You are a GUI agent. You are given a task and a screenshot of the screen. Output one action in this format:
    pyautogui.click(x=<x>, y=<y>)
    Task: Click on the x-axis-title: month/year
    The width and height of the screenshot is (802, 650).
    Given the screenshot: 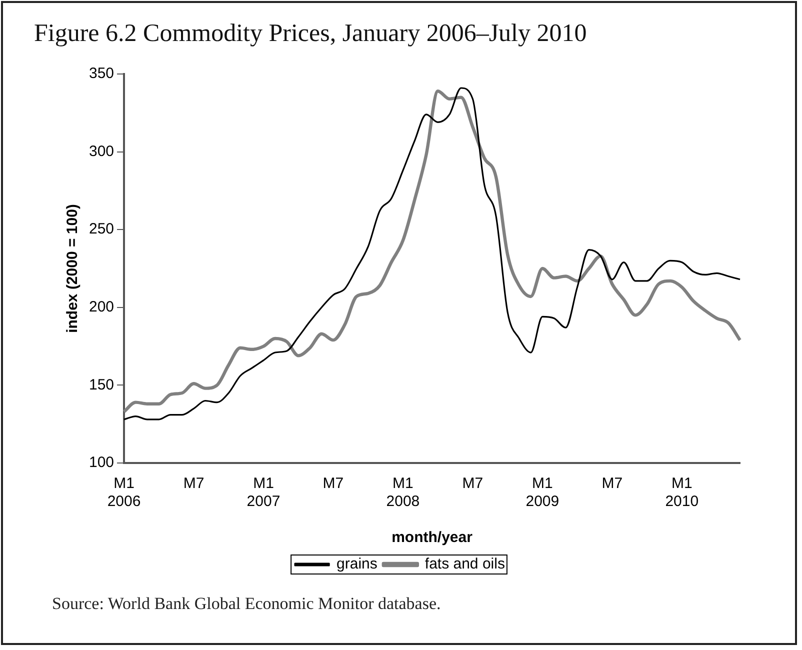 What is the action you would take?
    pyautogui.click(x=432, y=537)
    